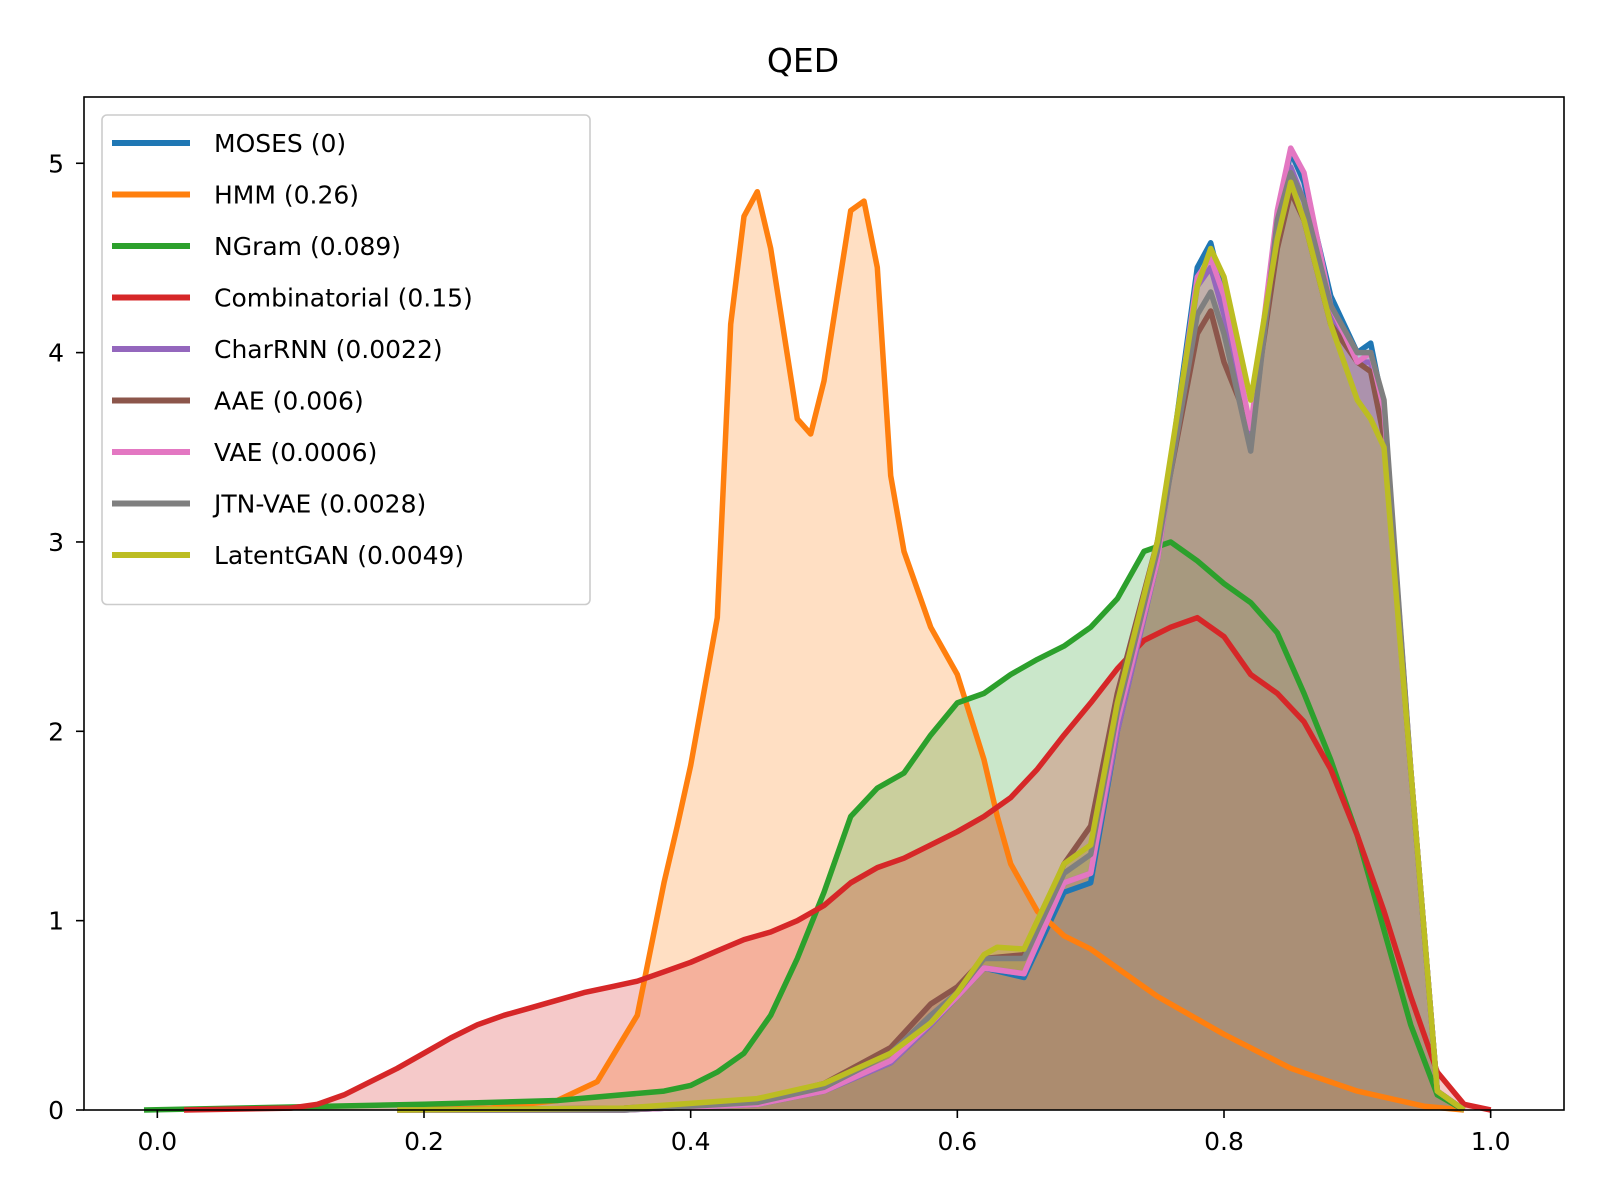 The image size is (1600, 1200). Describe the element at coordinates (803, 60) in the screenshot. I see `chart-title: QED` at that location.